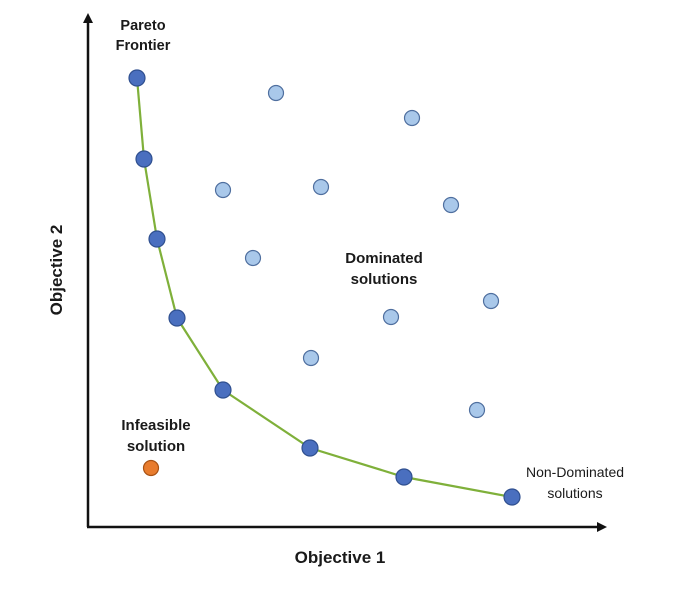  Describe the element at coordinates (151, 468) in the screenshot. I see `infeasible-point` at that location.